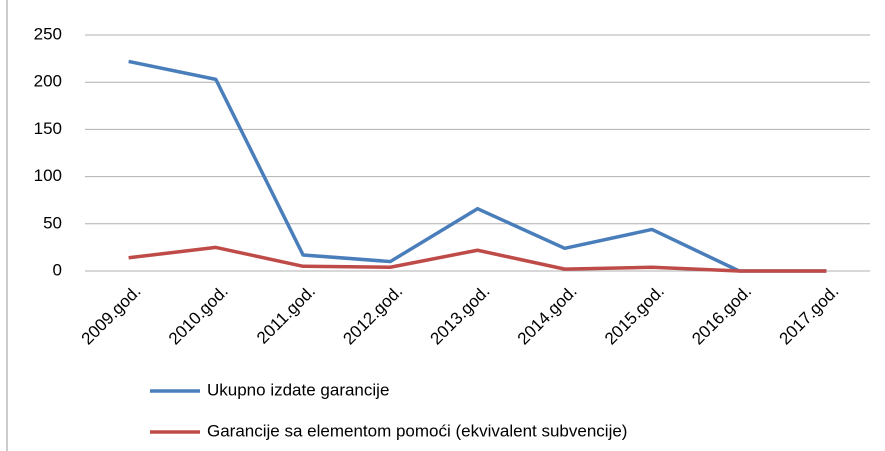 This screenshot has height=451, width=885. I want to click on legend-label: Ukupno izdate garancije, so click(298, 389).